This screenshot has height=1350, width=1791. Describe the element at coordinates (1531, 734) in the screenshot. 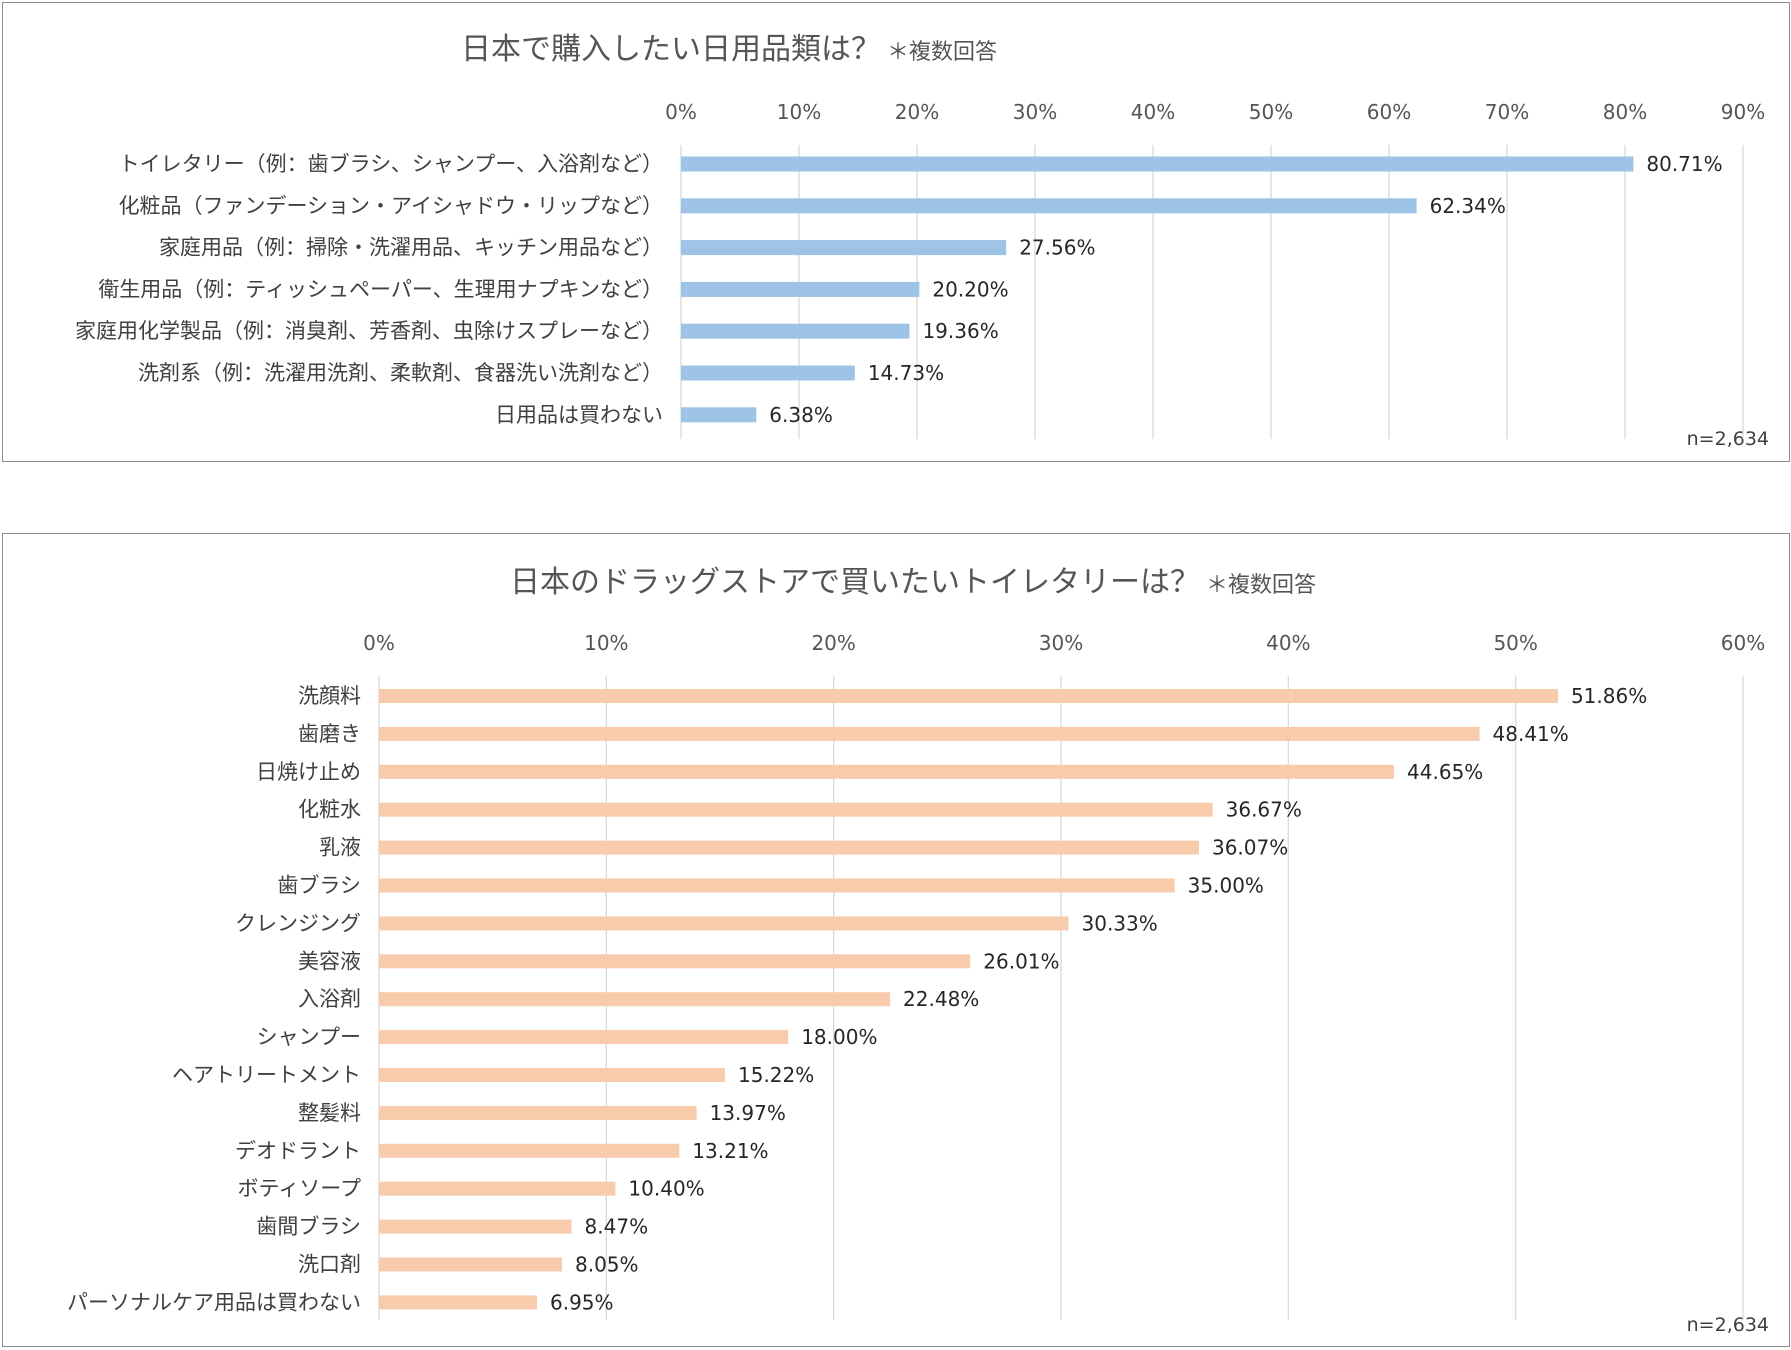

I see `data-label: 48.41%` at that location.